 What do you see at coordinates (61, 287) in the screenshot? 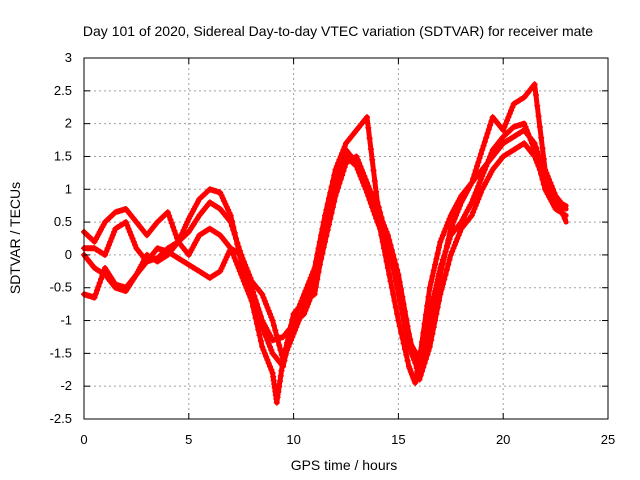
I see `y-tick-label: -0.5` at bounding box center [61, 287].